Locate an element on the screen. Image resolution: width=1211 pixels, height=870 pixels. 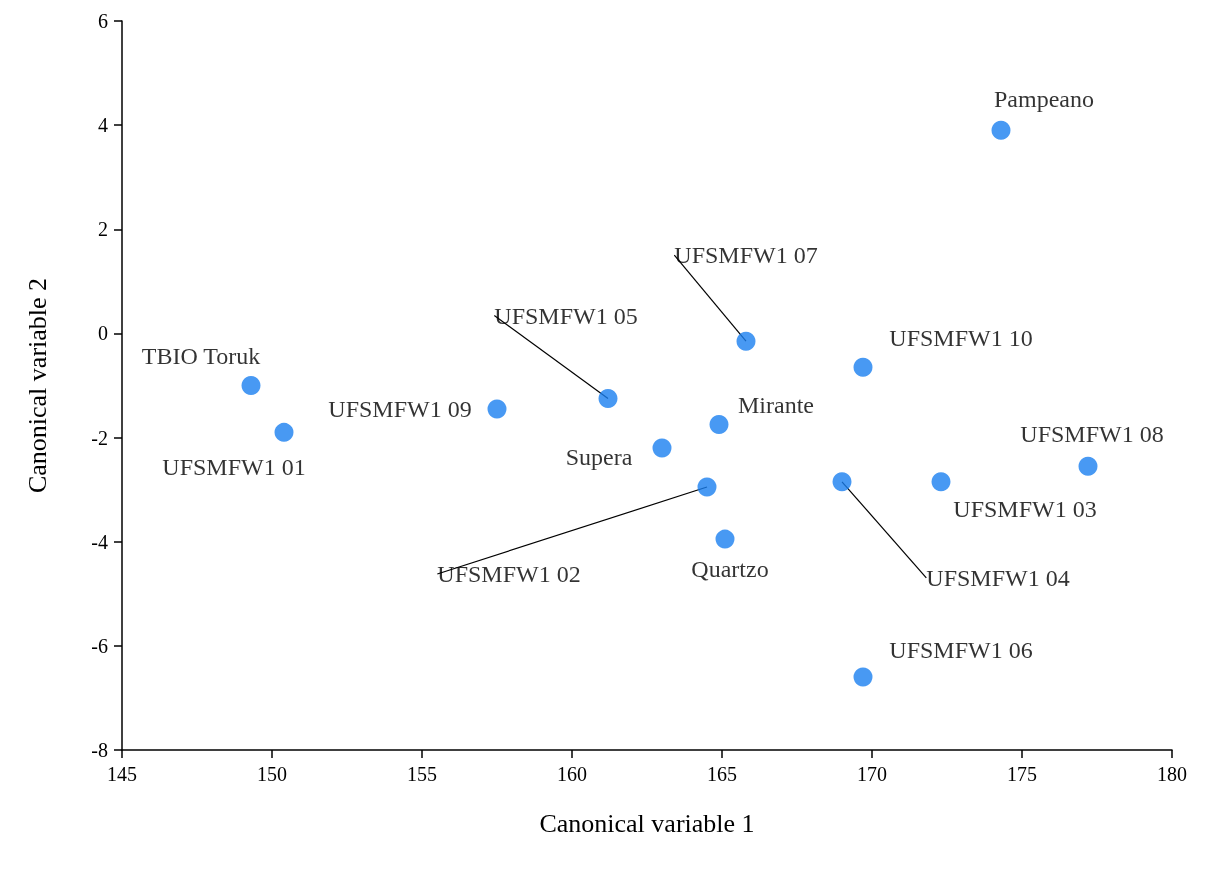
x-tick-label: 180 is located at coordinates (1172, 774).